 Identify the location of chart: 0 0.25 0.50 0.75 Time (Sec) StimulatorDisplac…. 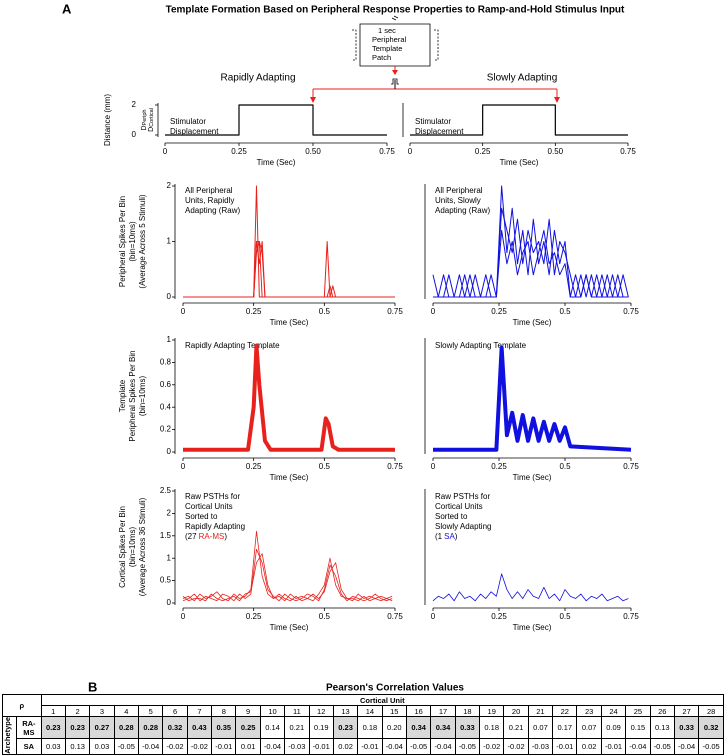
(519, 135).